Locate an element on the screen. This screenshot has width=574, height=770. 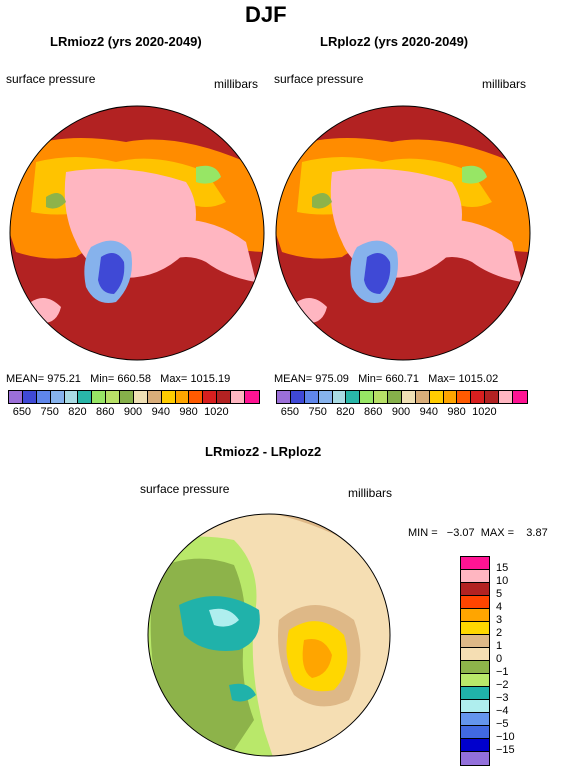
panel1-map is located at coordinates (137, 233).